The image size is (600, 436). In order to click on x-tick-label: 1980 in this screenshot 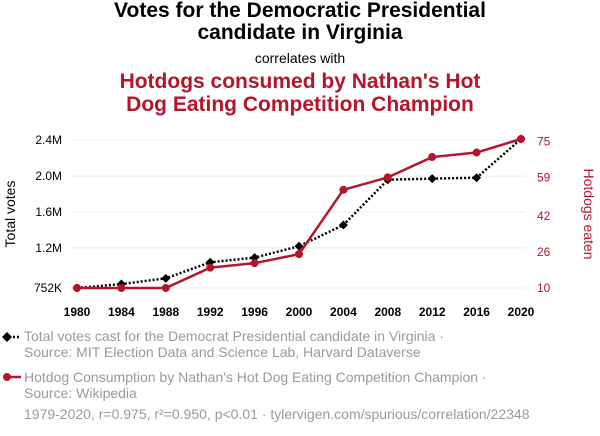, I will do `click(77, 312)`.